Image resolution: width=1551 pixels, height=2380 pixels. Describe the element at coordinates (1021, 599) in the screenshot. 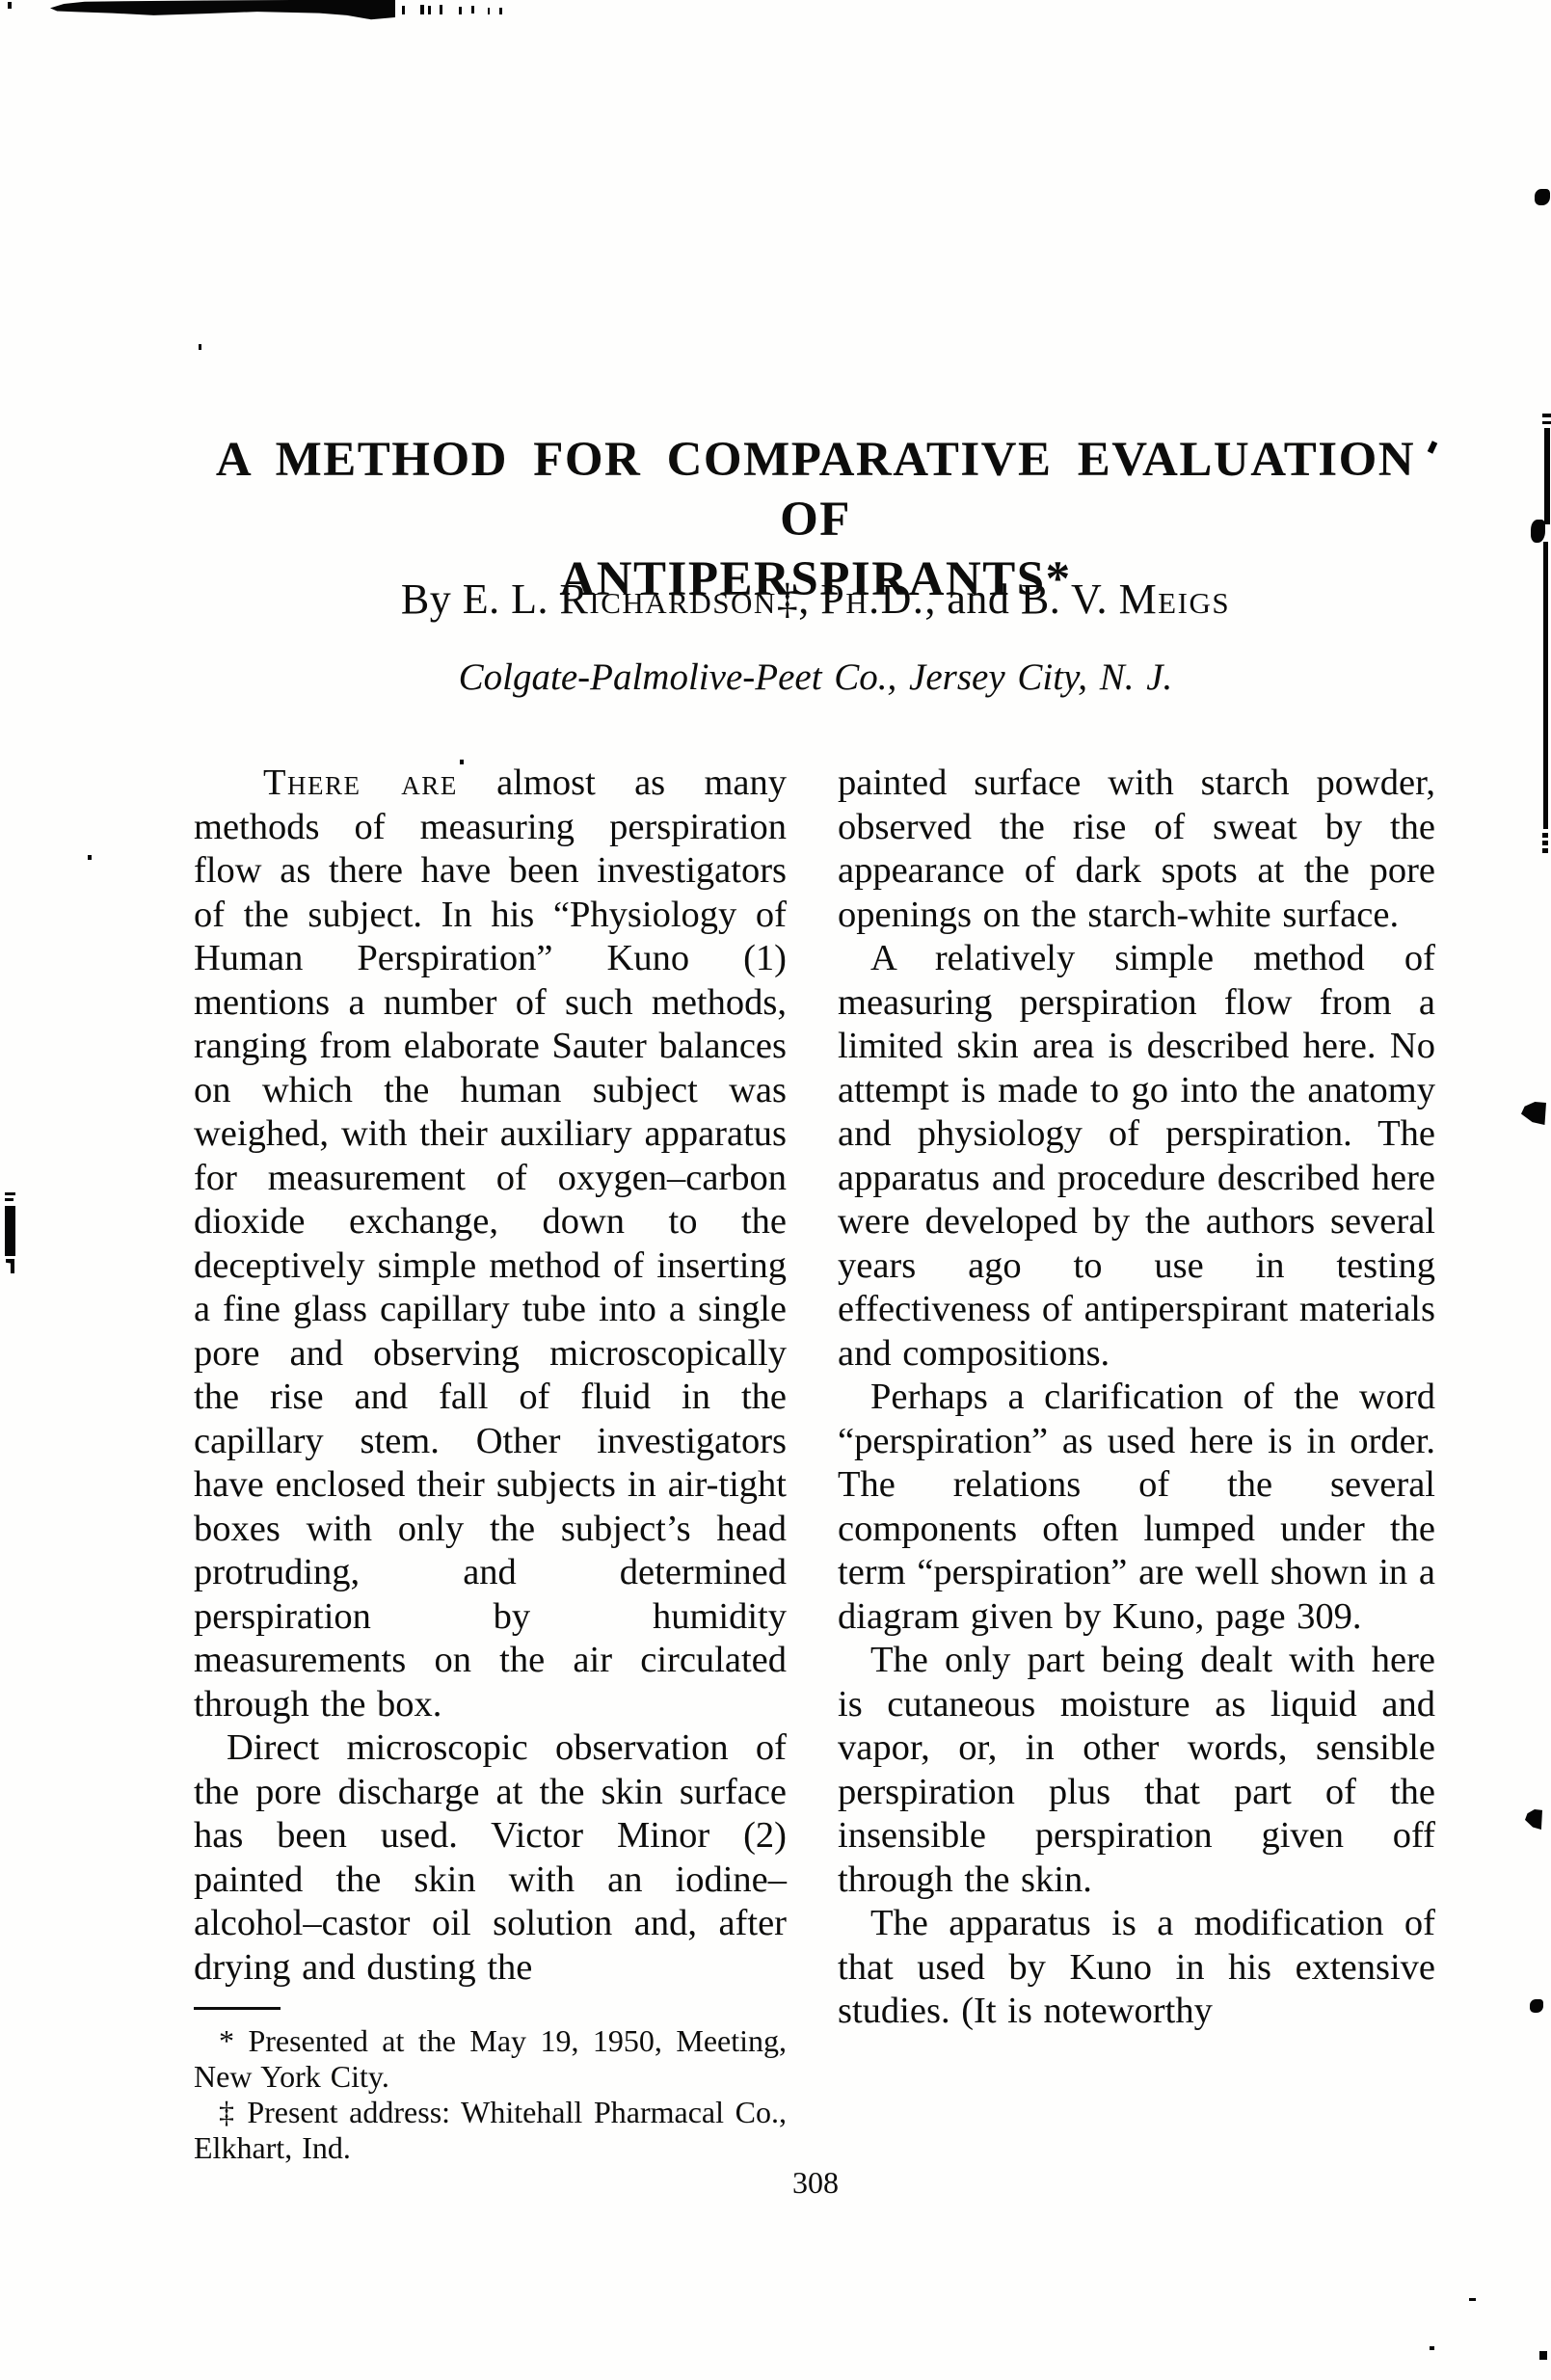

I see `byline-connector: , and B. V.` at that location.